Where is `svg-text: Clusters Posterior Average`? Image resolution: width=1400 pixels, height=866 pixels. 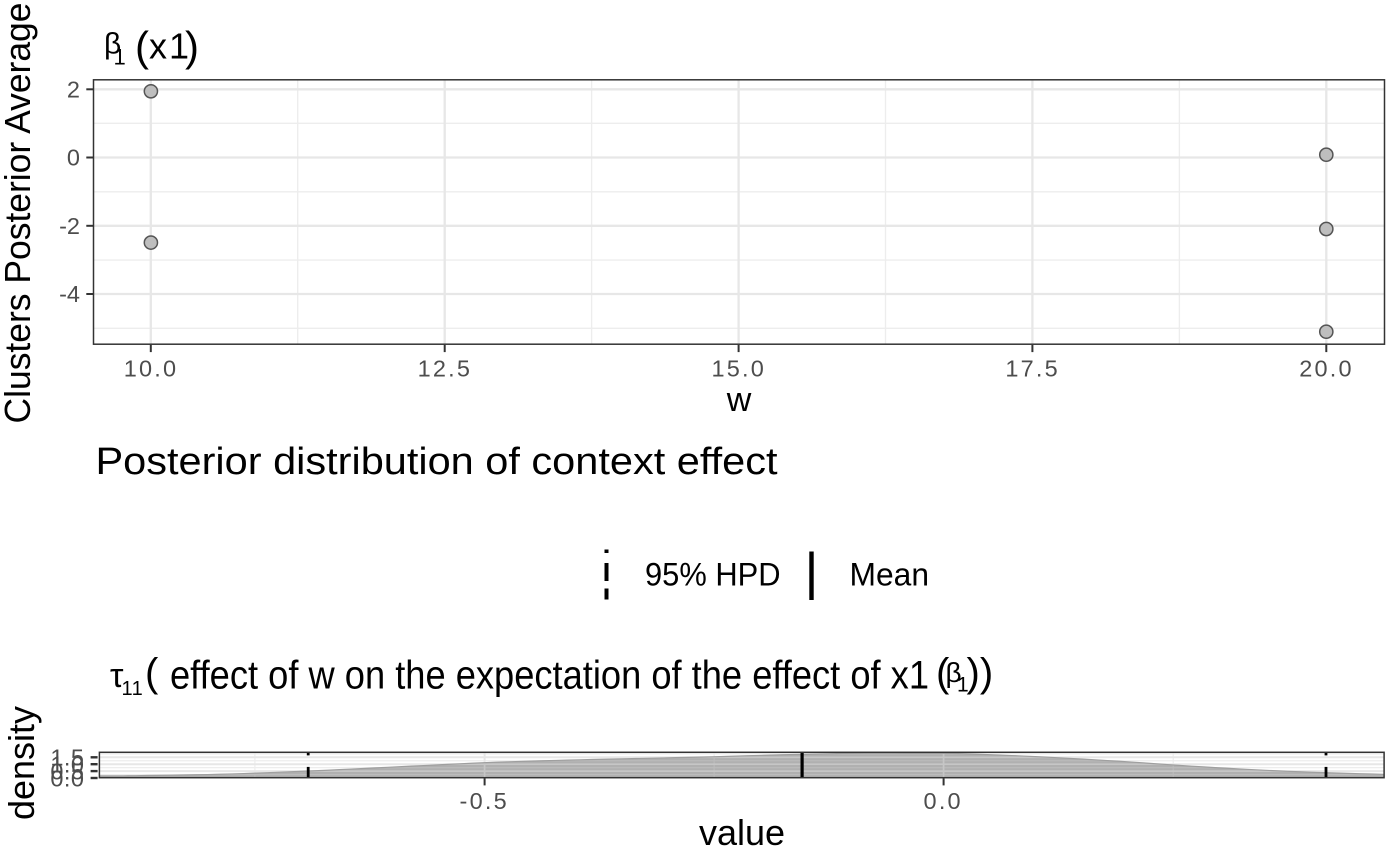 svg-text: Clusters Posterior Average is located at coordinates (19, 213).